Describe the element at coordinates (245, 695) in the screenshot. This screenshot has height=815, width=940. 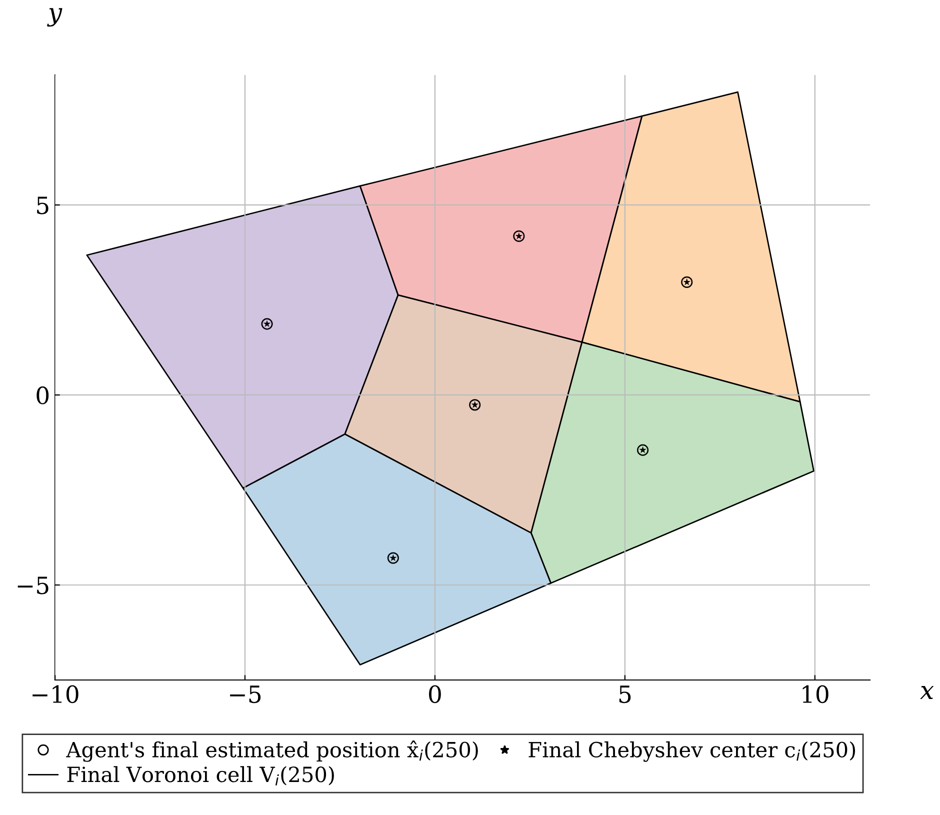
I see `x-tick-label: −5` at that location.